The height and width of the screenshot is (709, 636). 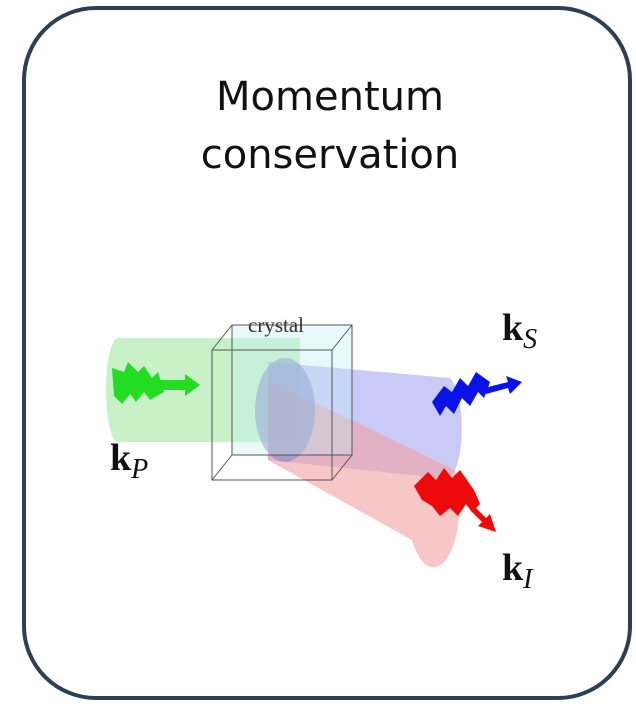 What do you see at coordinates (276, 325) in the screenshot?
I see `crystal-label: crystal` at bounding box center [276, 325].